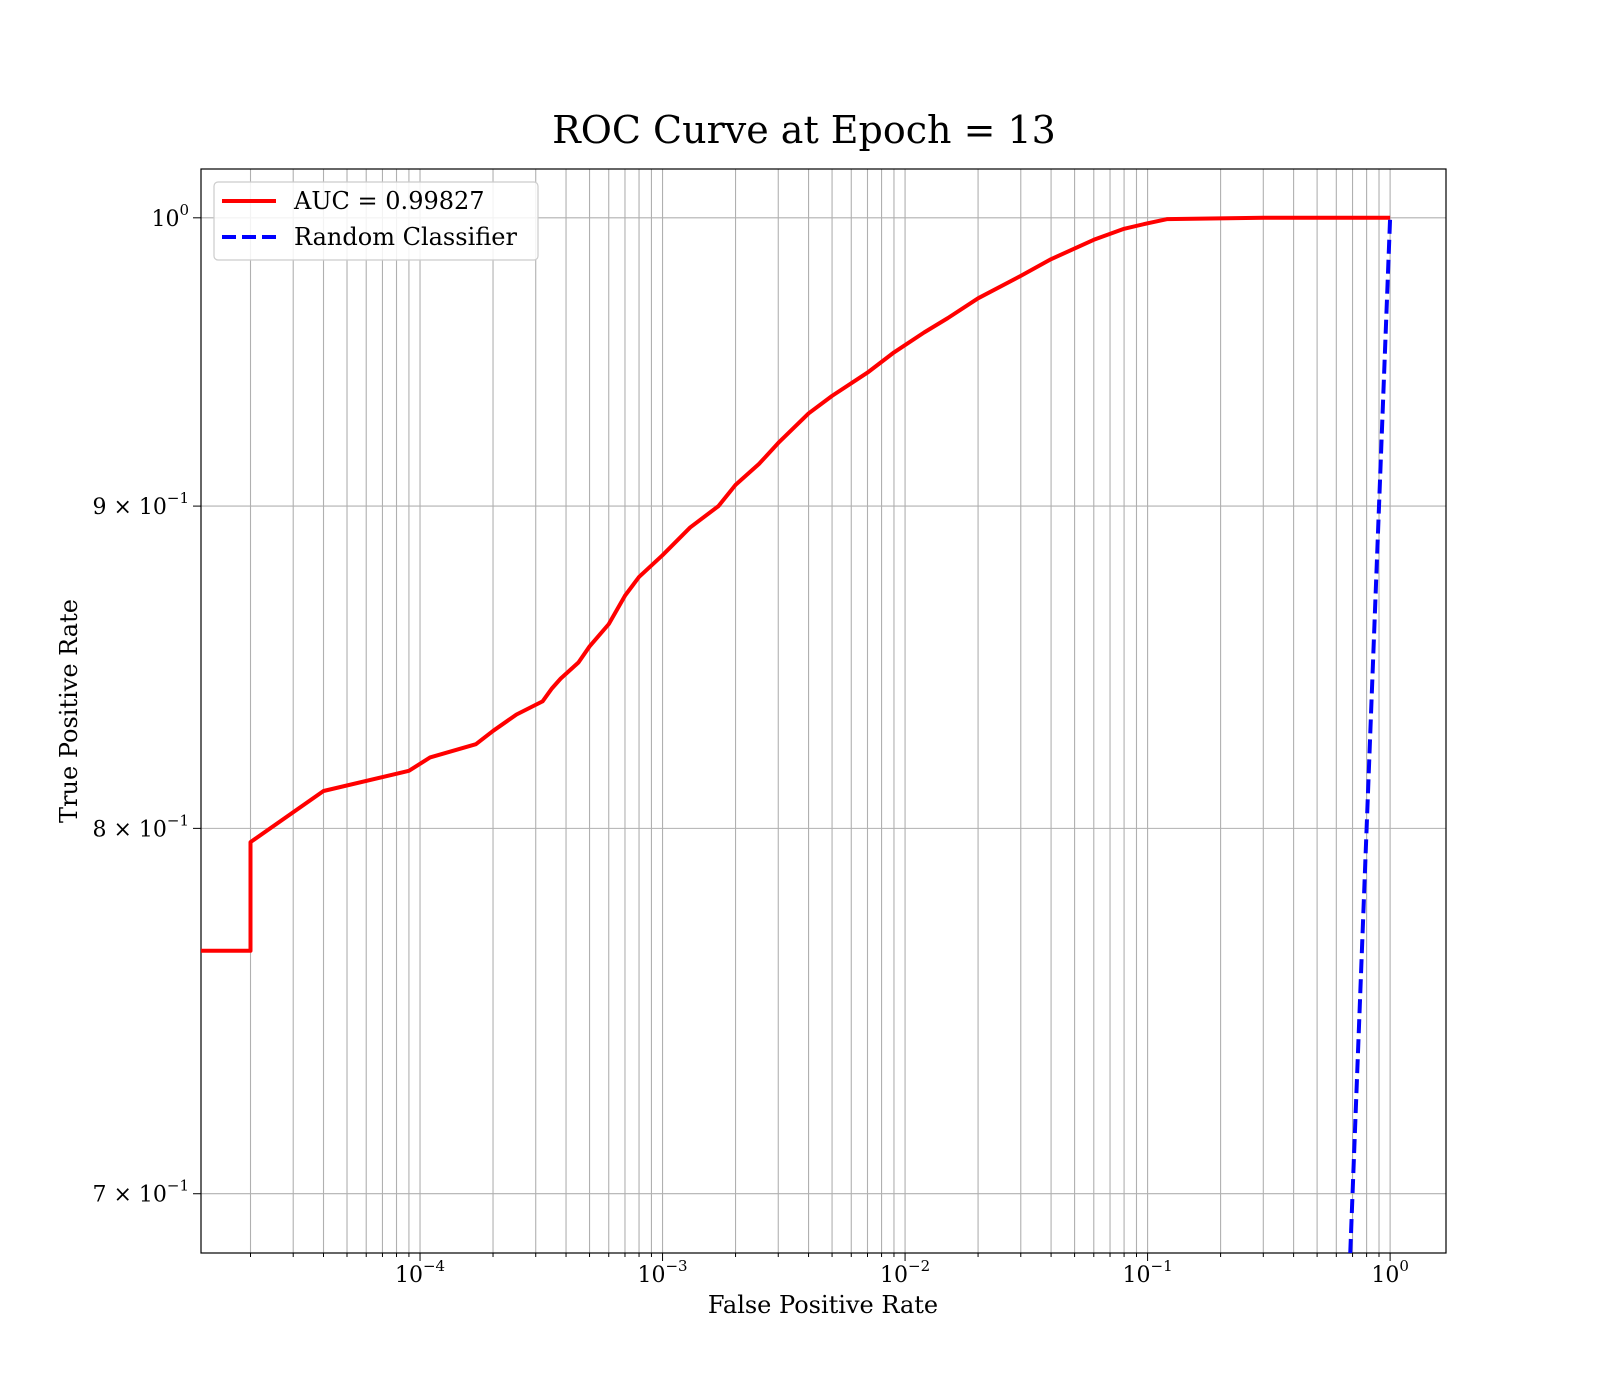  Describe the element at coordinates (804, 130) in the screenshot. I see `chart-title: ROC Curve at Epoch = 13` at that location.